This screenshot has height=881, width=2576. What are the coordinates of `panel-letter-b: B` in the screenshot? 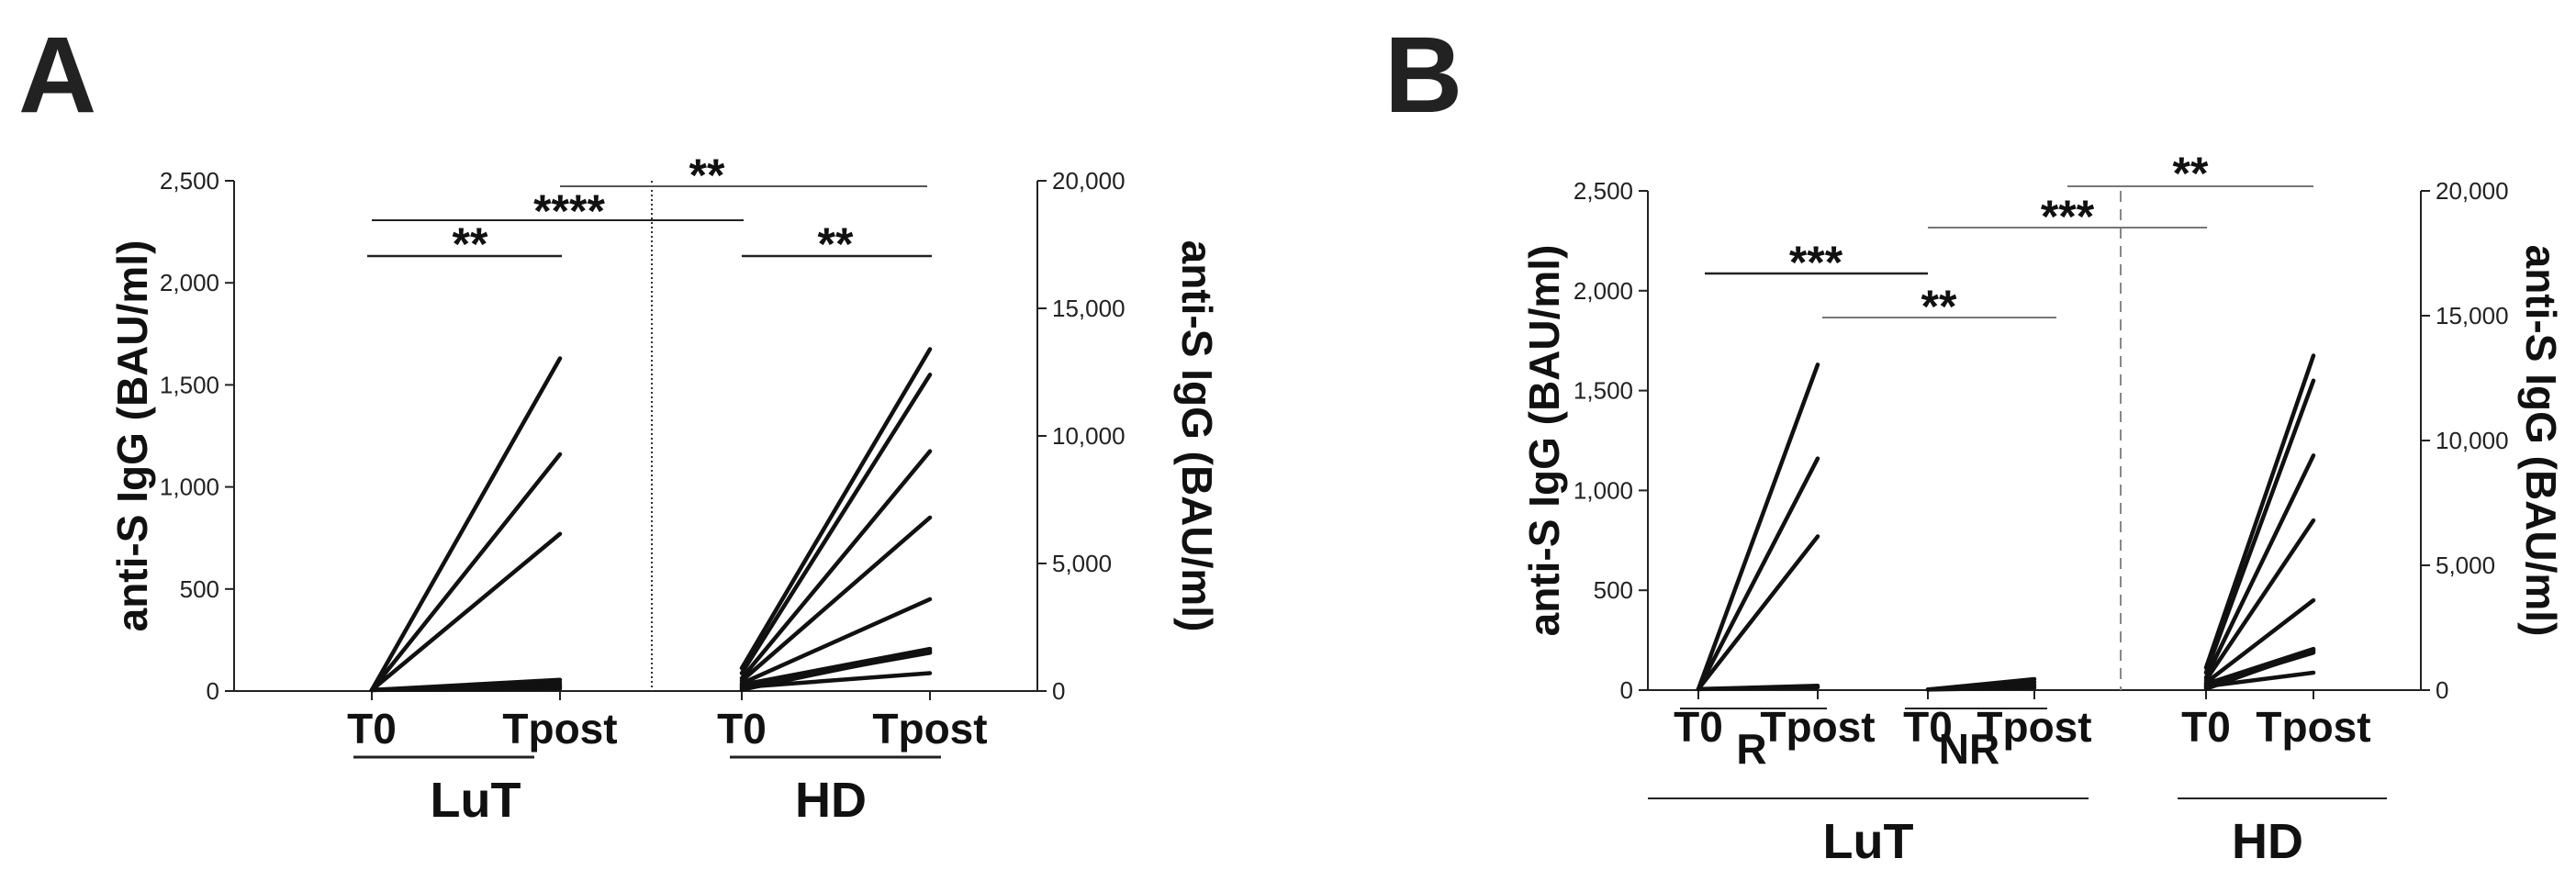 It's located at (1423, 75).